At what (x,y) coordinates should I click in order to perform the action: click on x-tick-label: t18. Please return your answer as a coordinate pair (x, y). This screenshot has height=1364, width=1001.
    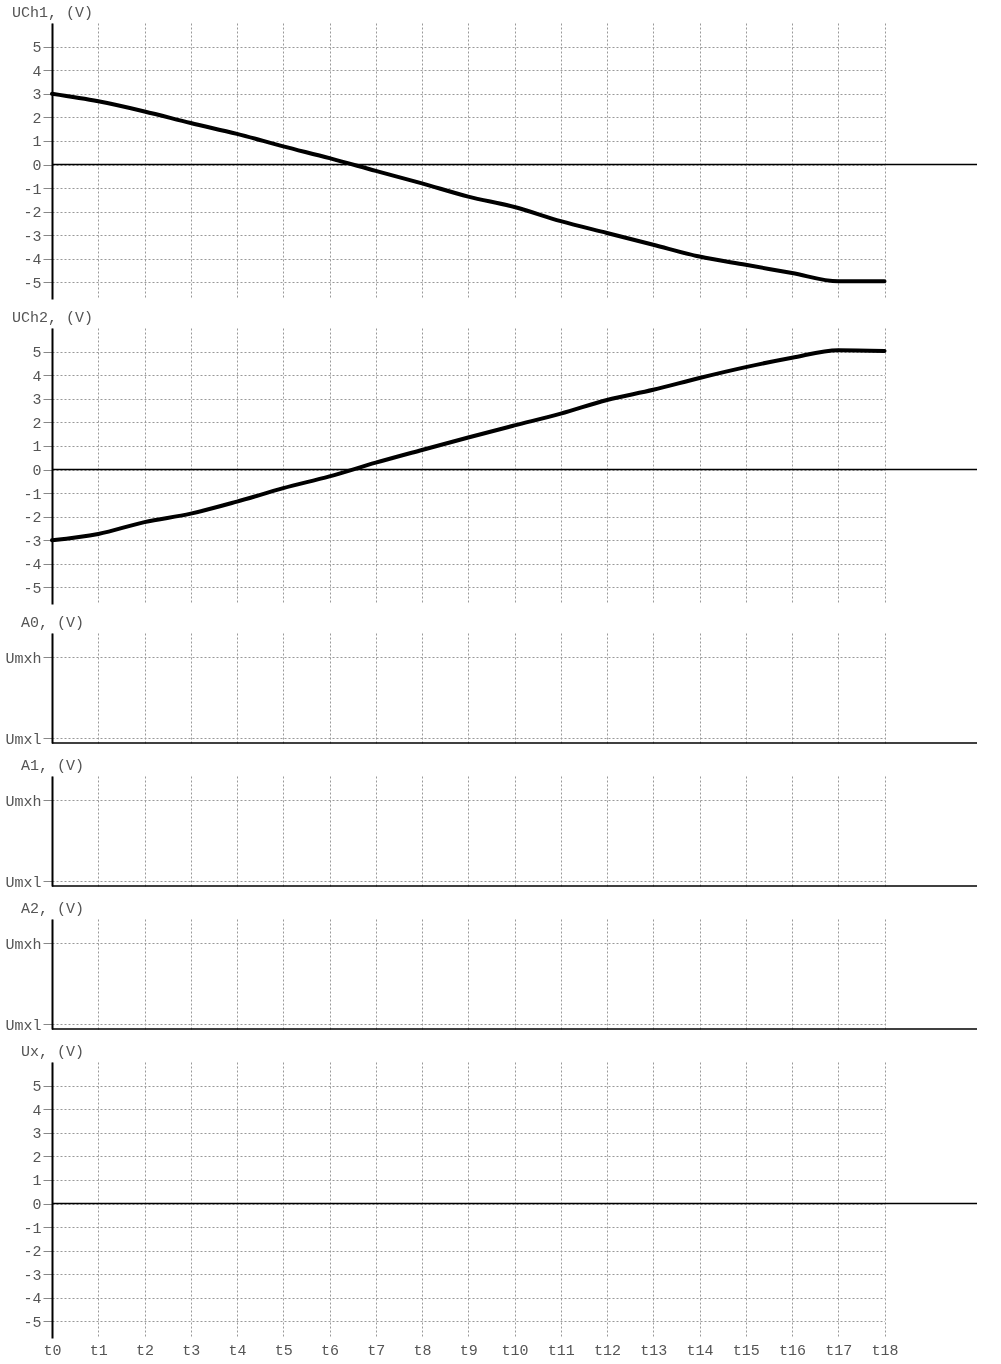
    Looking at the image, I should click on (885, 1351).